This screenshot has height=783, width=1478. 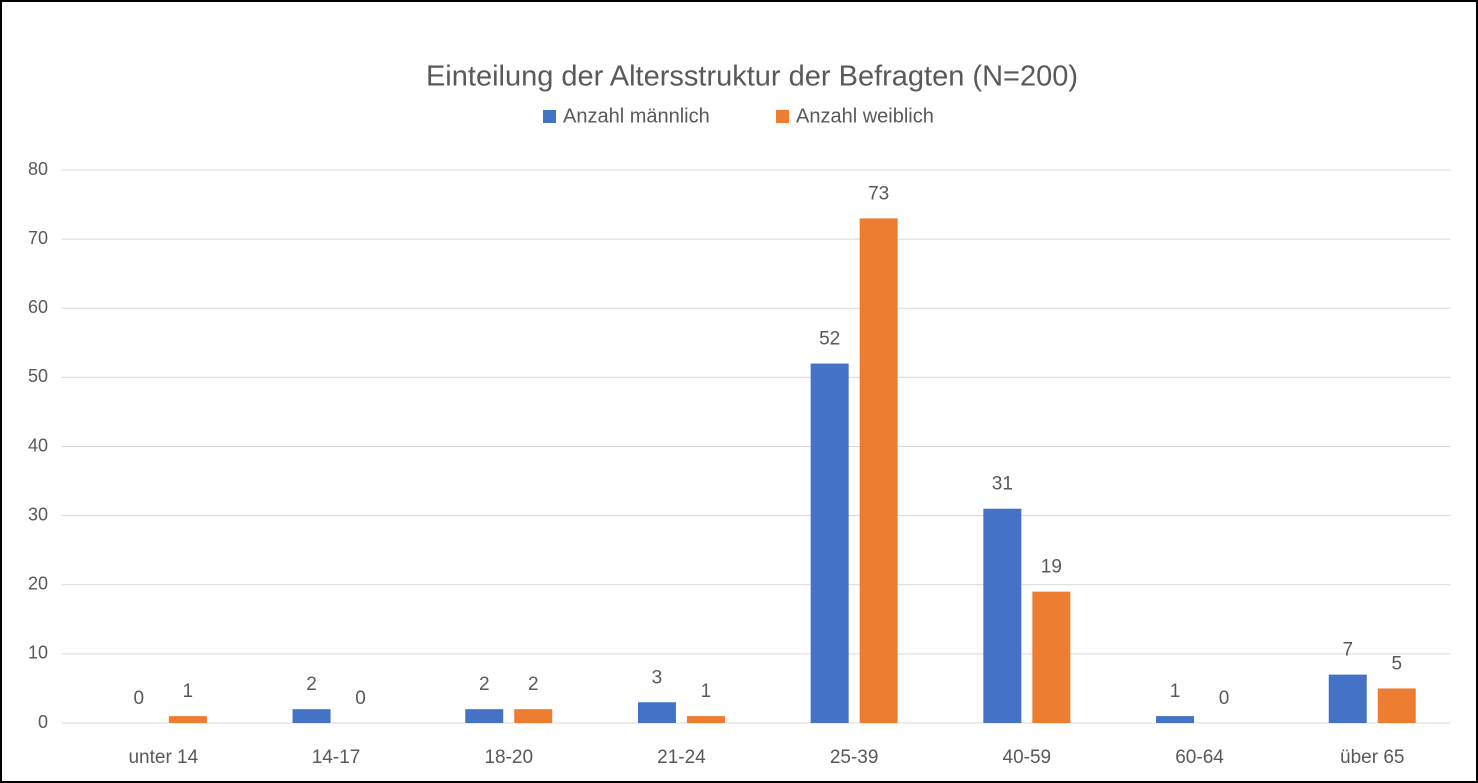 What do you see at coordinates (38, 584) in the screenshot?
I see `y-tick-label: 20` at bounding box center [38, 584].